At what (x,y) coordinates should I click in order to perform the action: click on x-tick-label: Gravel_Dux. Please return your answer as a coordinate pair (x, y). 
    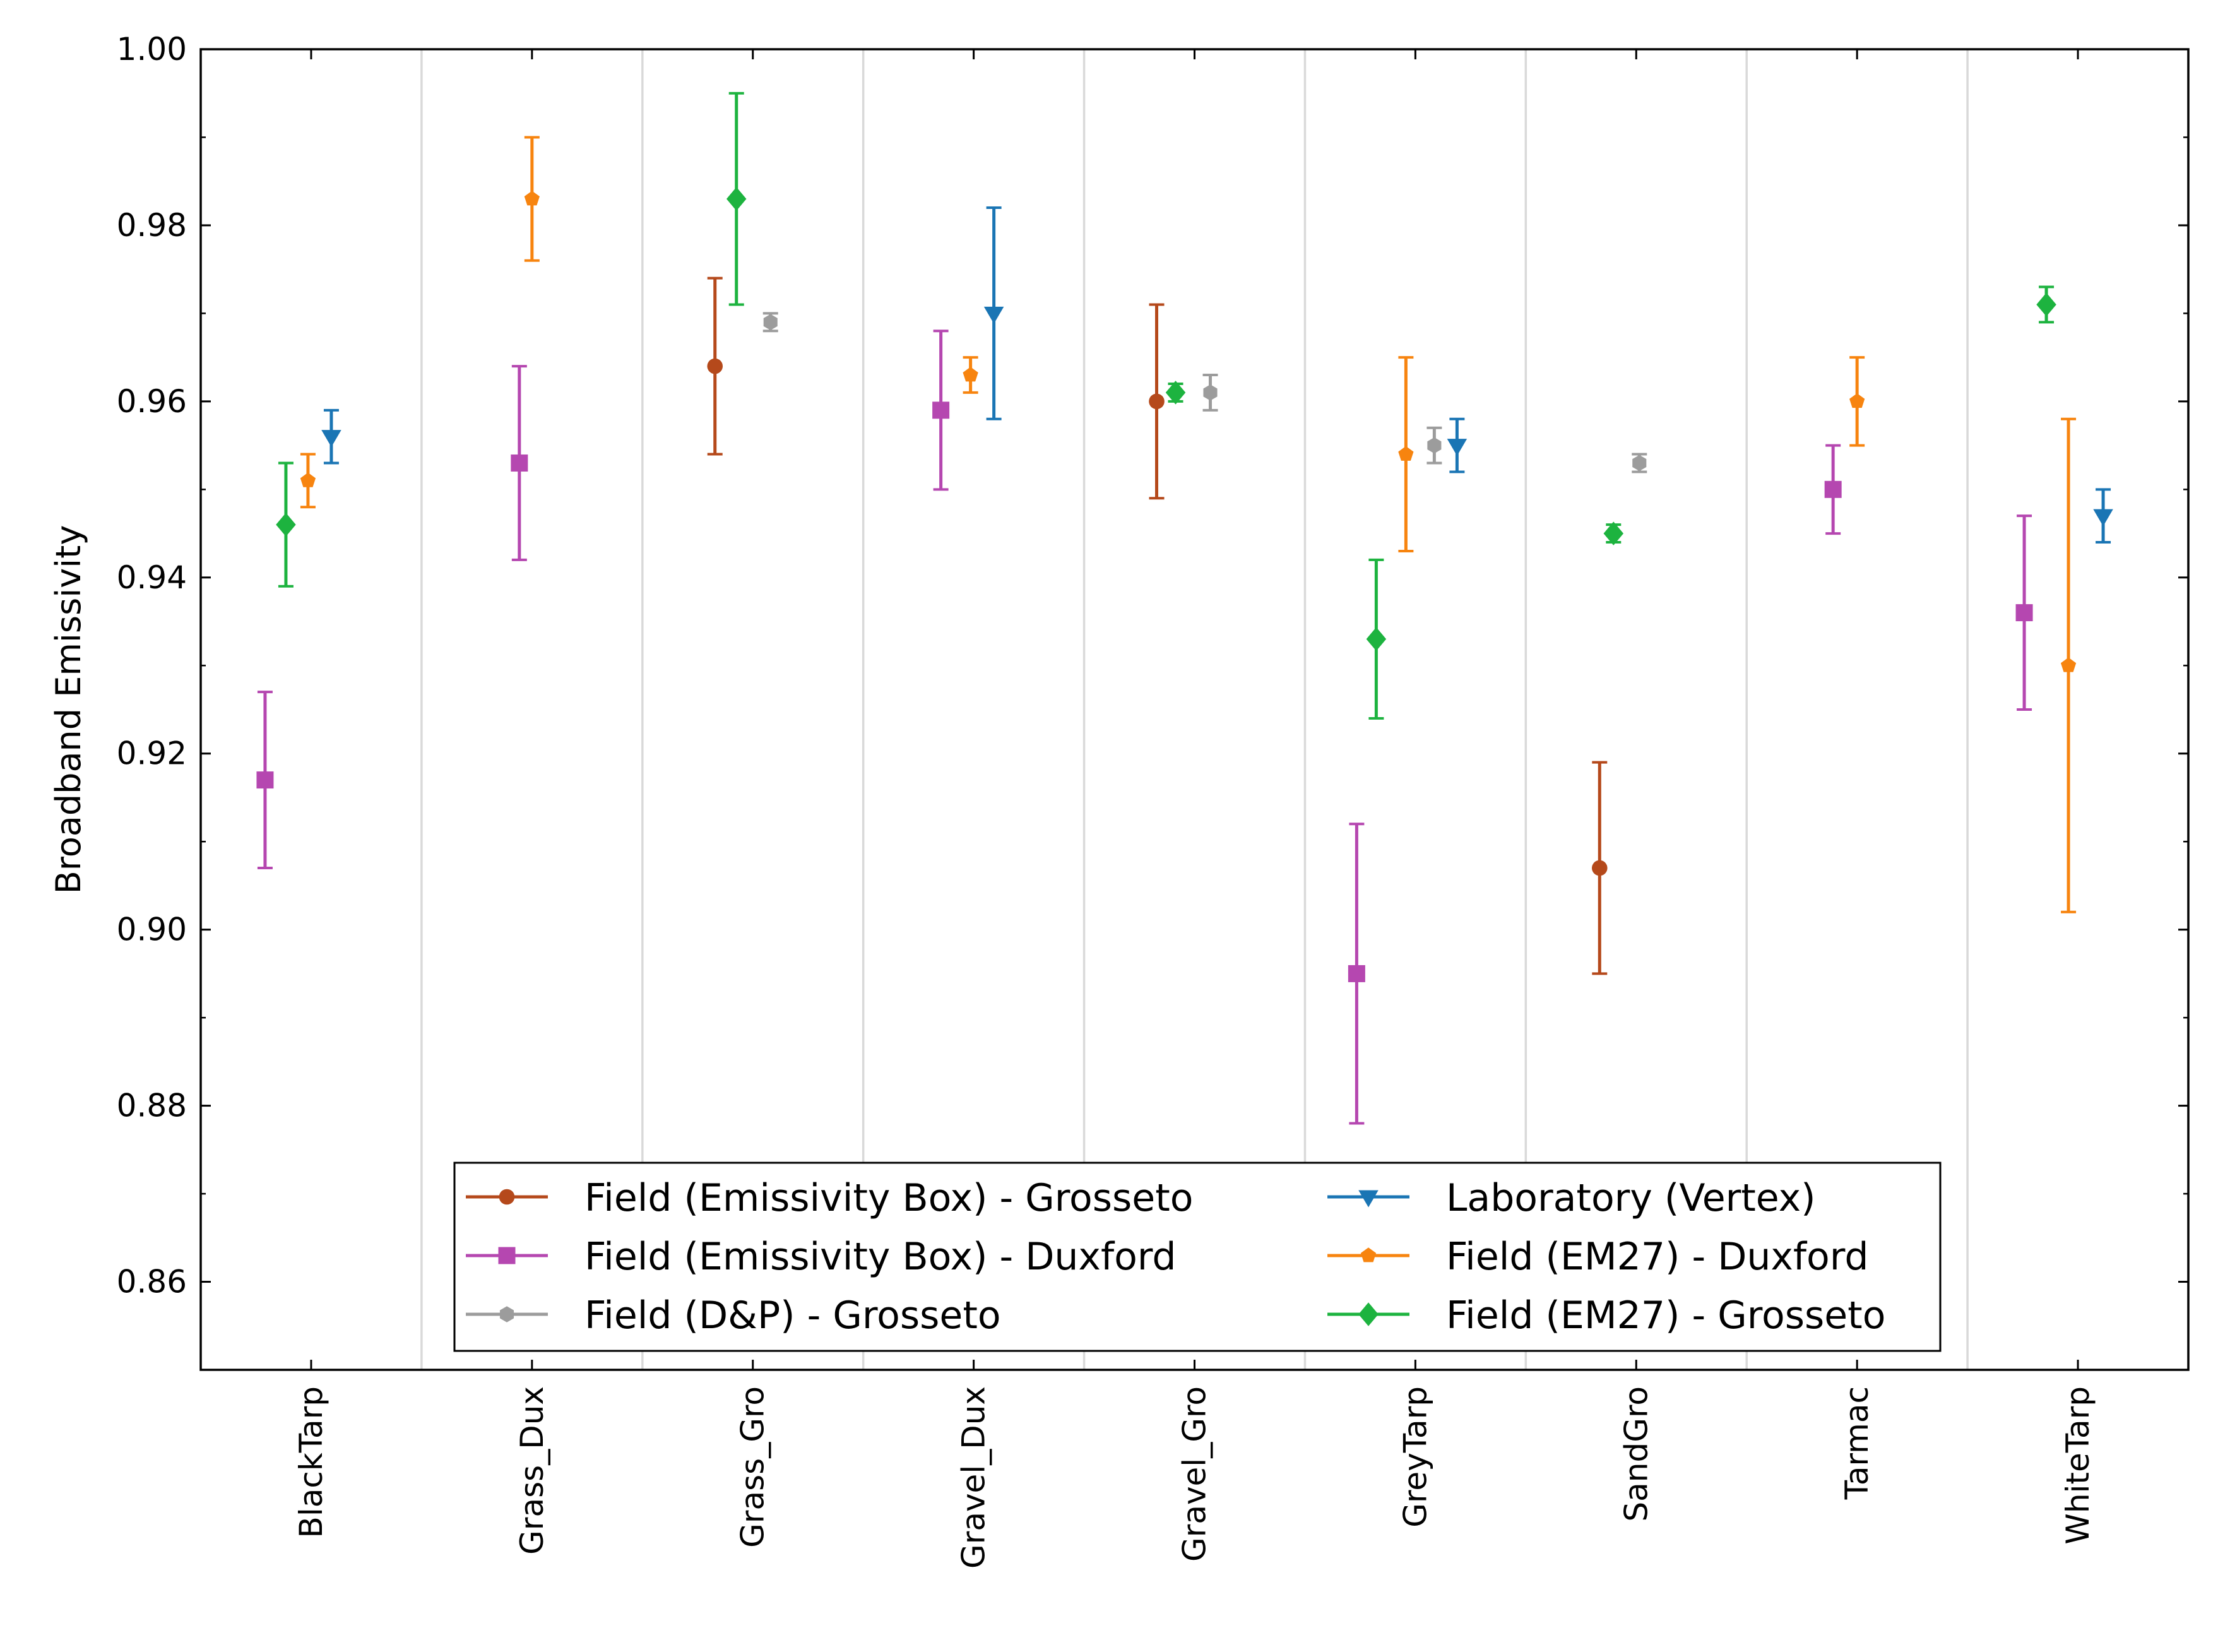
    Looking at the image, I should click on (974, 1477).